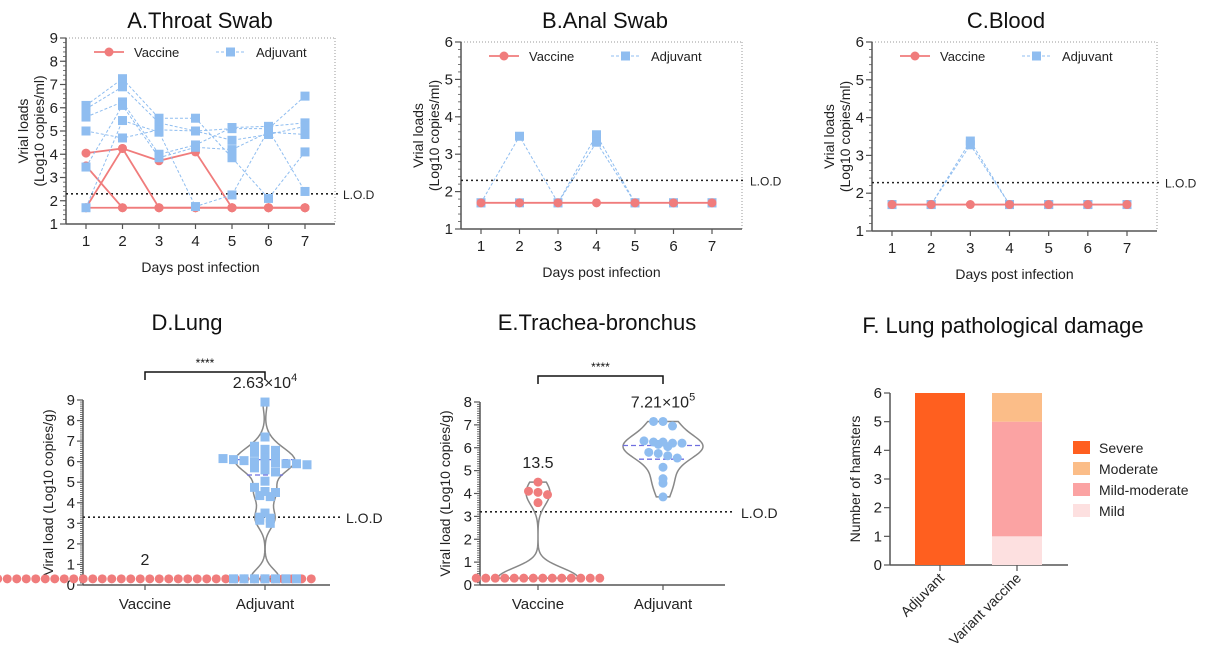  I want to click on series-line, so click(1009, 173).